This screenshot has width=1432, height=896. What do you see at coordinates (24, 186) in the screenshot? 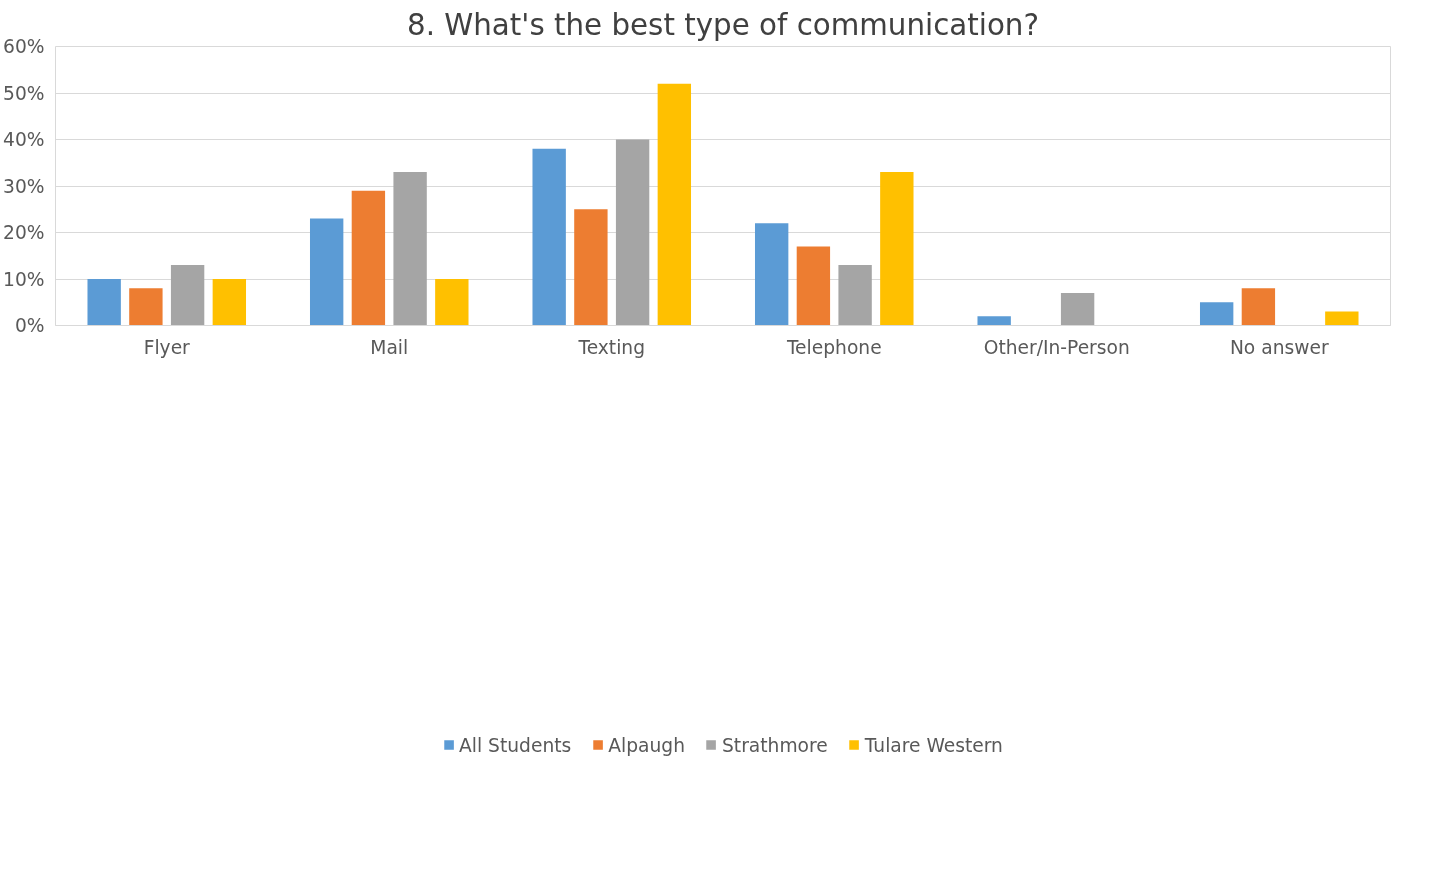
I see `y-tick-label: 30%` at bounding box center [24, 186].